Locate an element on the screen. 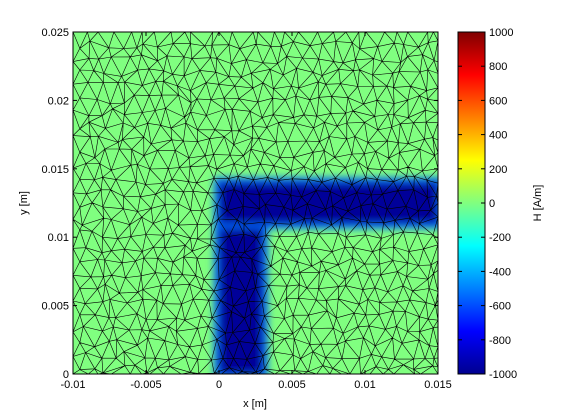  x-axis-label: x [m] is located at coordinates (255, 404).